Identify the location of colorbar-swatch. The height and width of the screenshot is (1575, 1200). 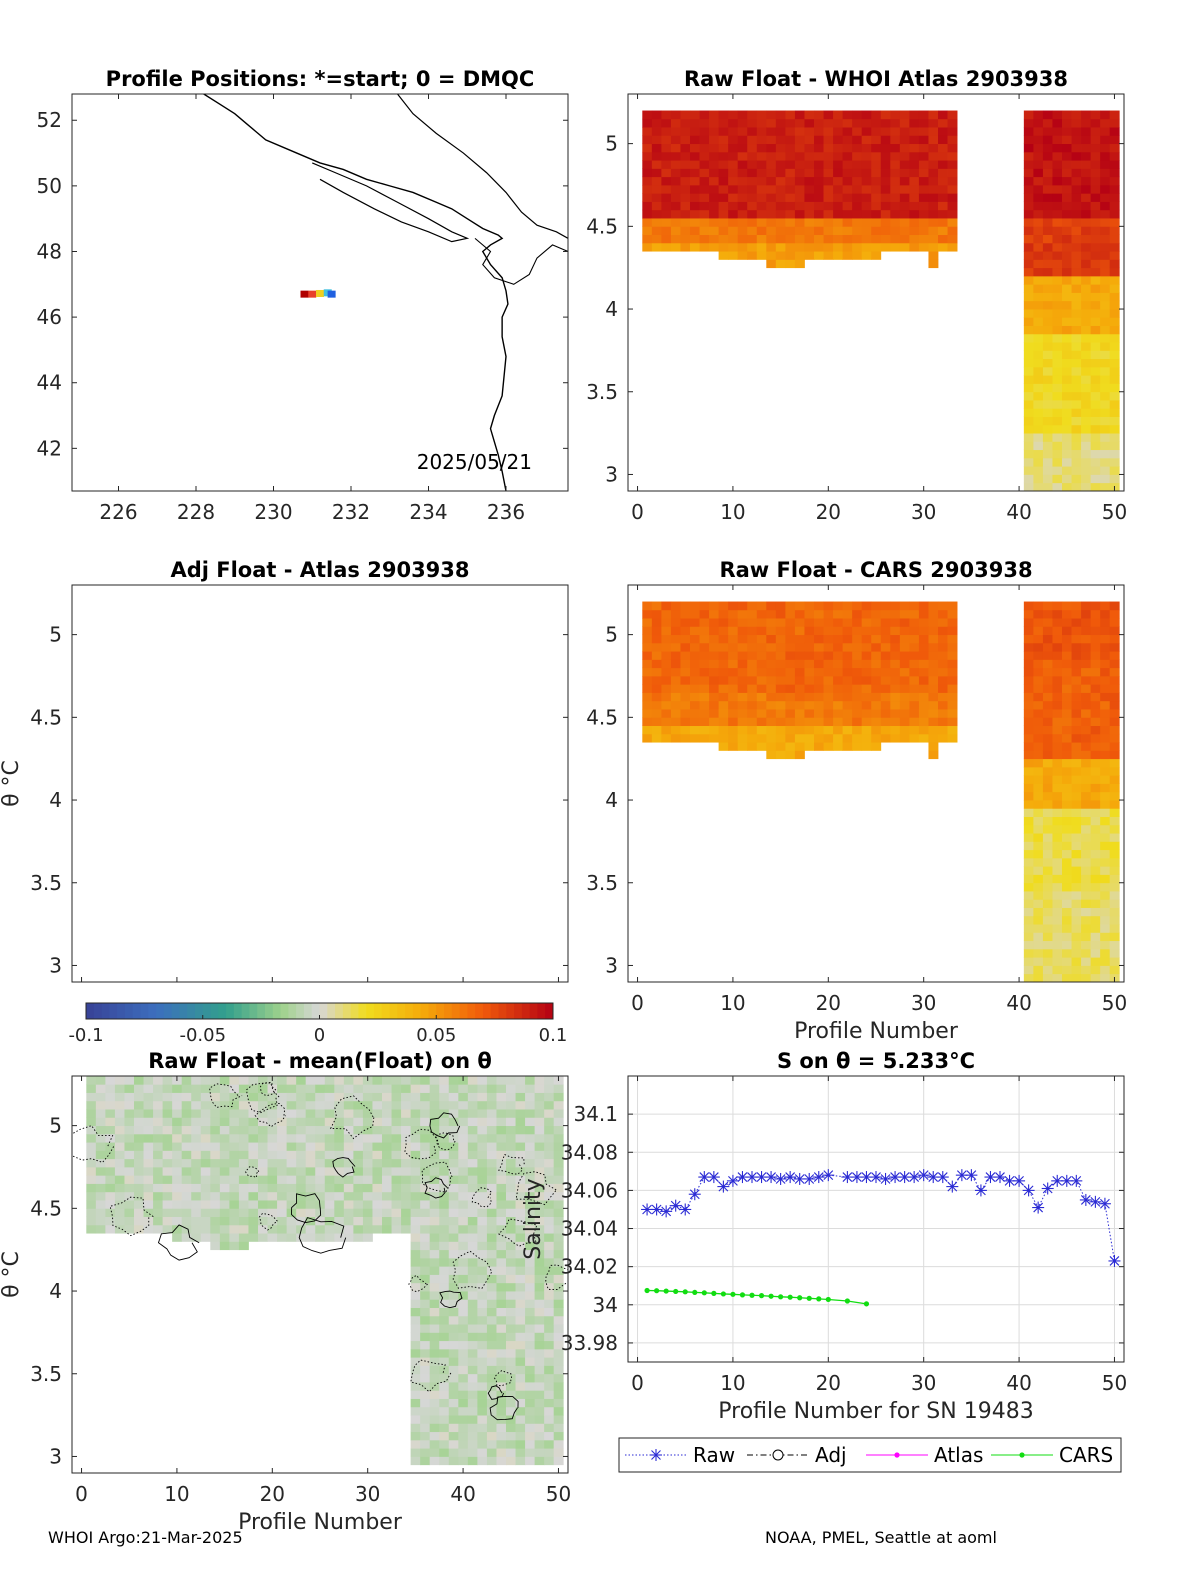
(331, 1011).